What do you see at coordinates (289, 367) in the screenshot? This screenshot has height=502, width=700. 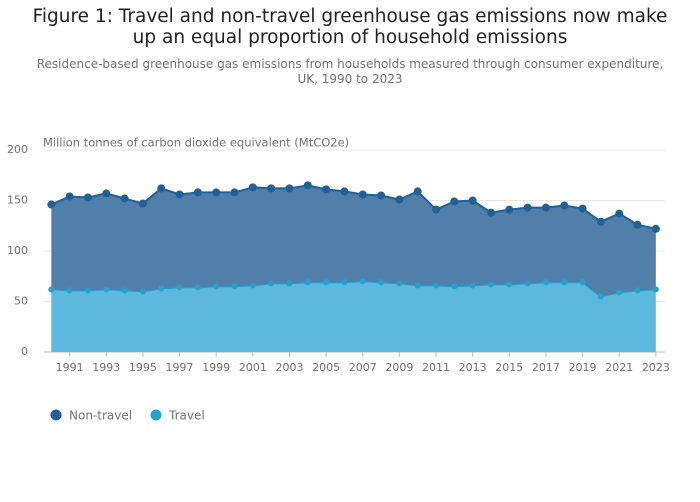 I see `x-tick-label: 2003` at bounding box center [289, 367].